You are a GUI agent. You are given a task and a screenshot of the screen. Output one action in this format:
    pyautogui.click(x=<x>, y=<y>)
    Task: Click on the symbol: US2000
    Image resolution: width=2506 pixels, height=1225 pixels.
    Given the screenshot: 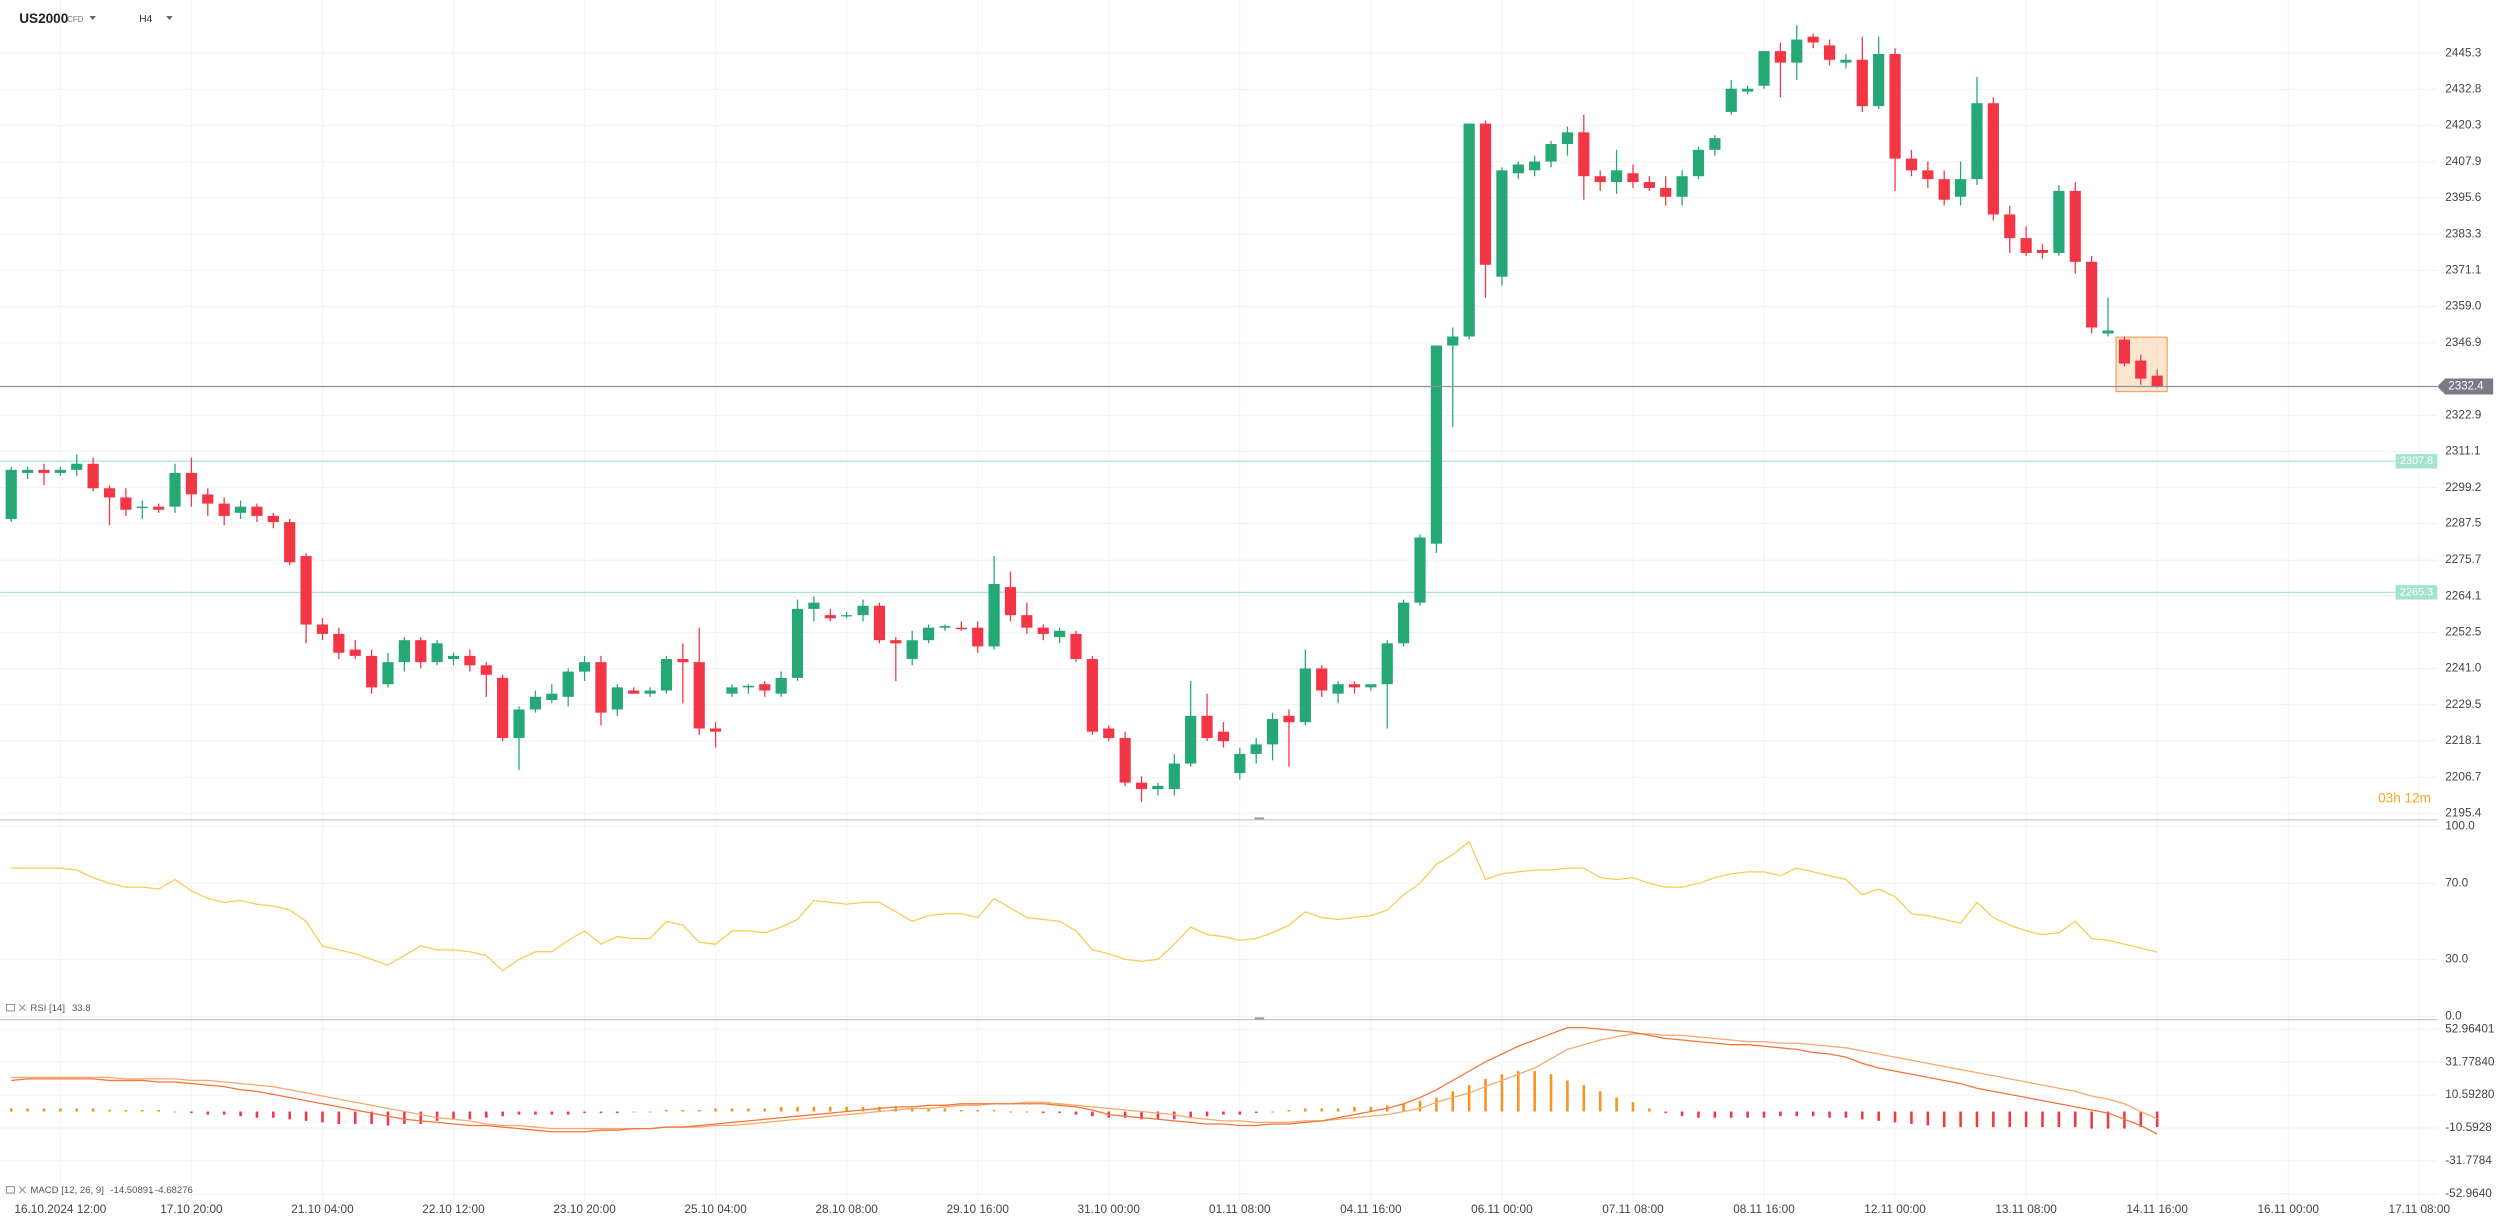 What is the action you would take?
    pyautogui.click(x=43, y=18)
    